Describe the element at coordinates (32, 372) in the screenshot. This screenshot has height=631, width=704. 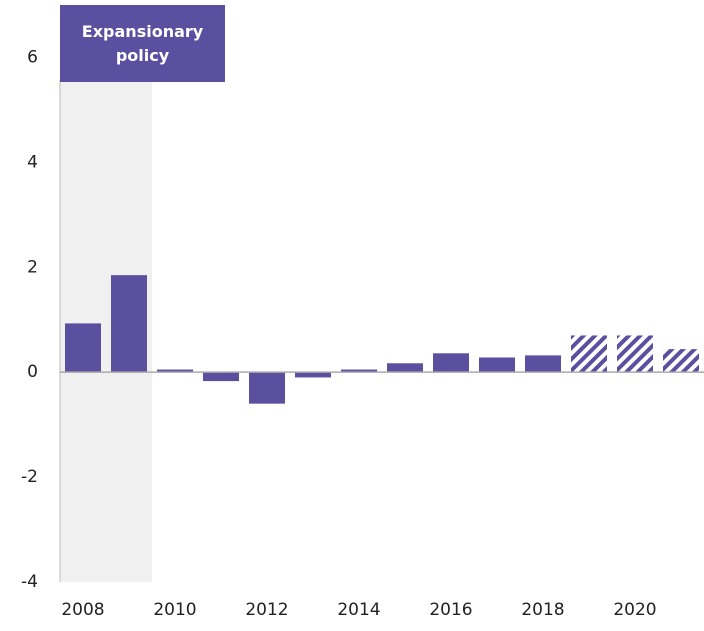
I see `y-tick-label: 0` at that location.